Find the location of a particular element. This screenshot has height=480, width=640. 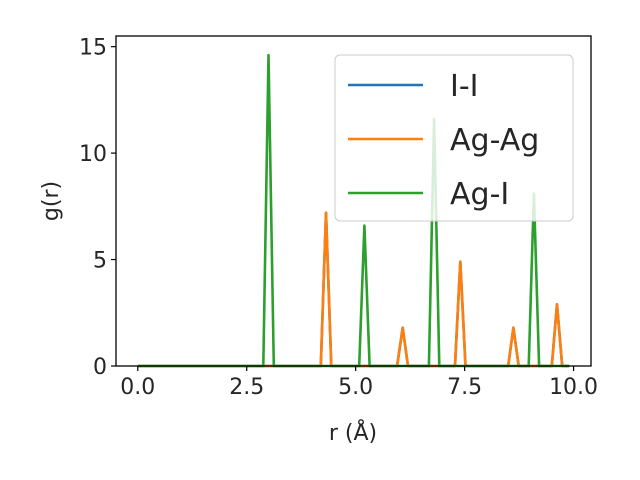

y-axis-label: g(r) is located at coordinates (51, 201).